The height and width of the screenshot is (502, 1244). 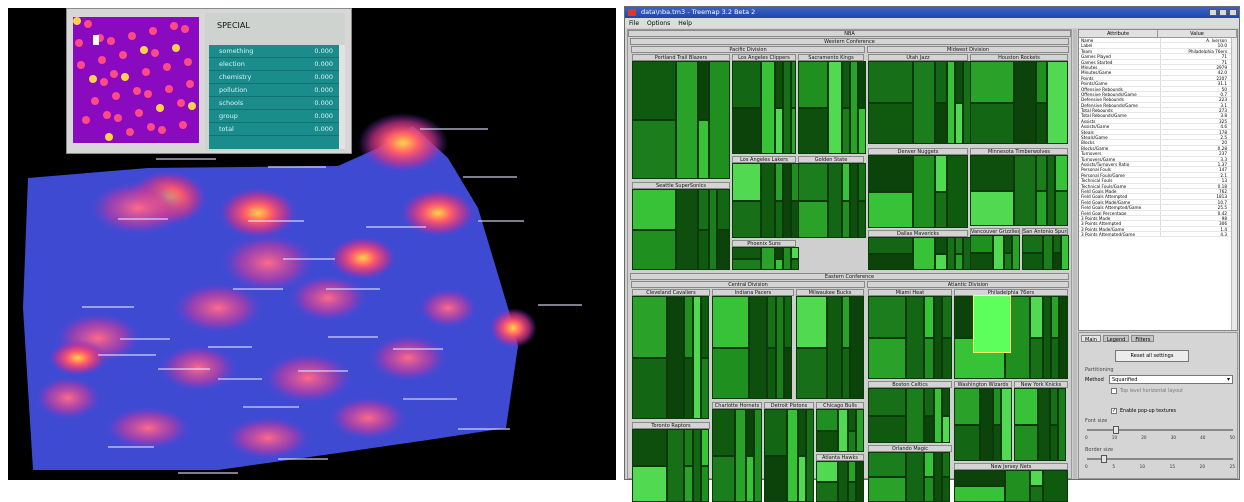 What do you see at coordinates (342, 97) in the screenshot?
I see `inset-scrollbar` at bounding box center [342, 97].